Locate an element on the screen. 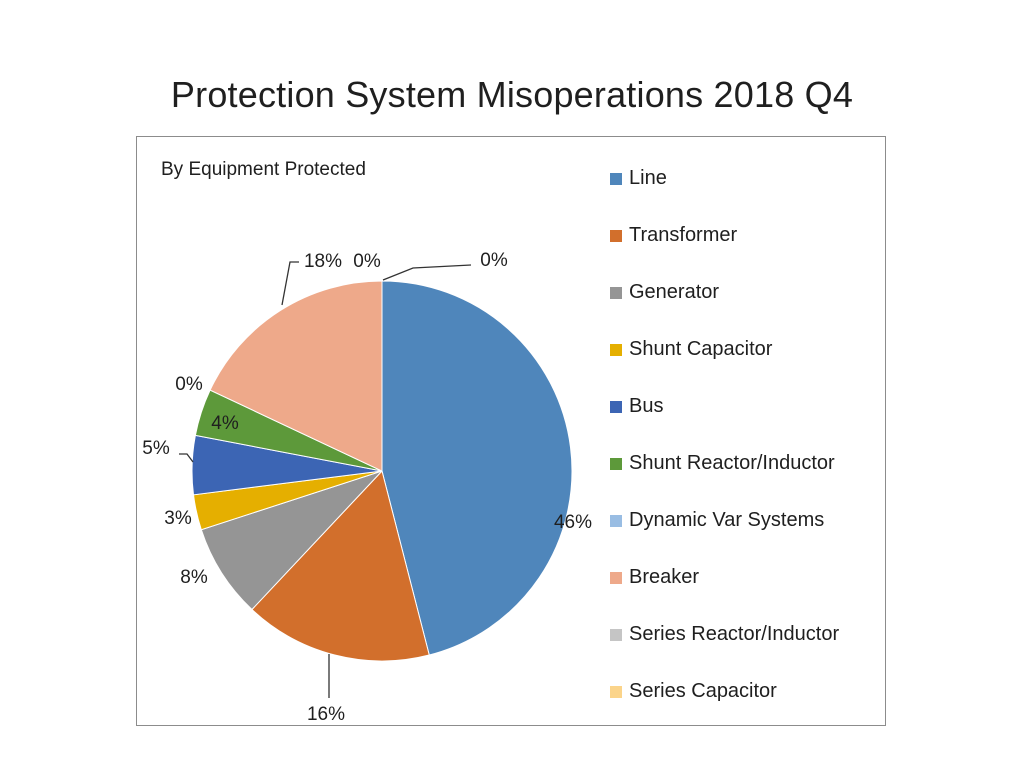  chart-subtitle: By Equipment Protected is located at coordinates (263, 169).